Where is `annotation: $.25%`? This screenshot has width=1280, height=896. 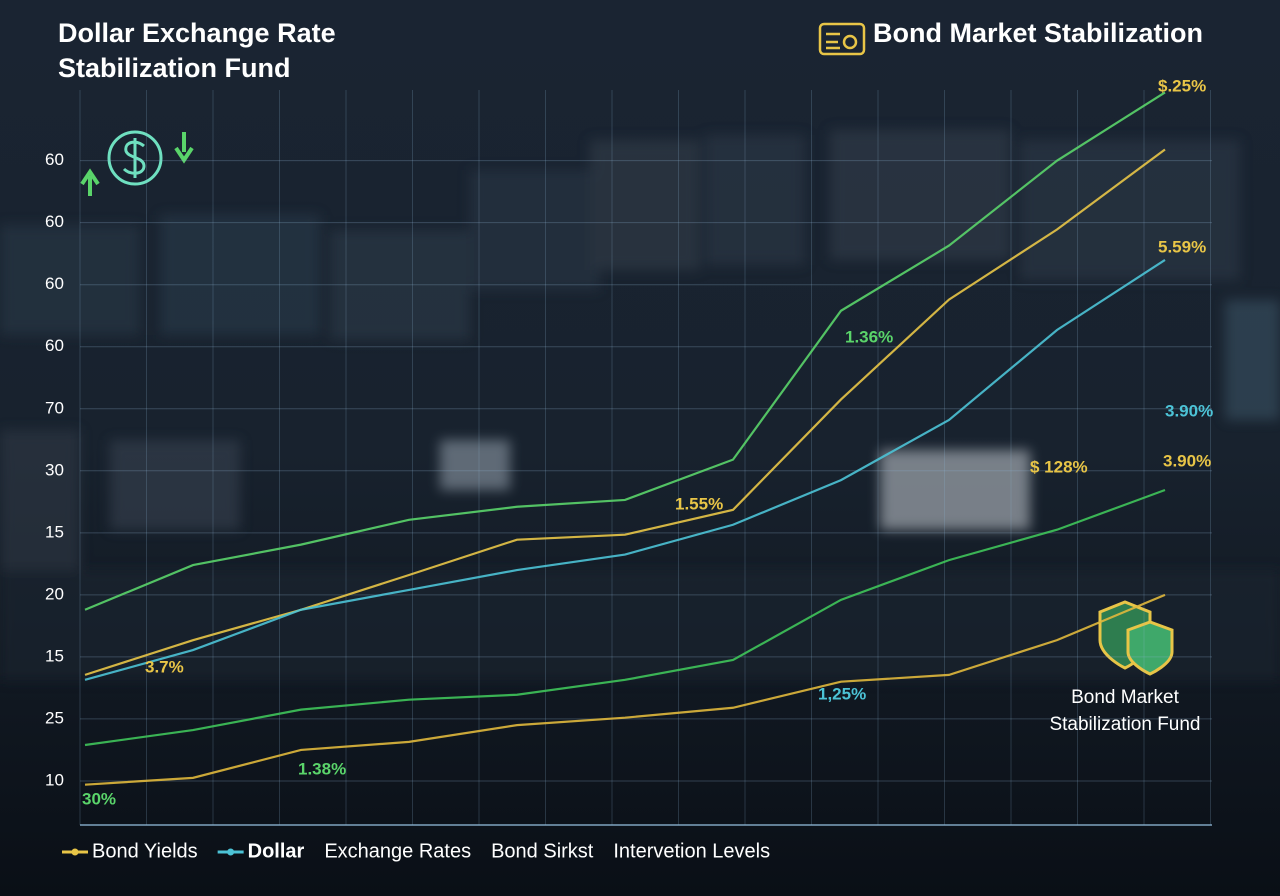 annotation: $.25% is located at coordinates (1182, 85).